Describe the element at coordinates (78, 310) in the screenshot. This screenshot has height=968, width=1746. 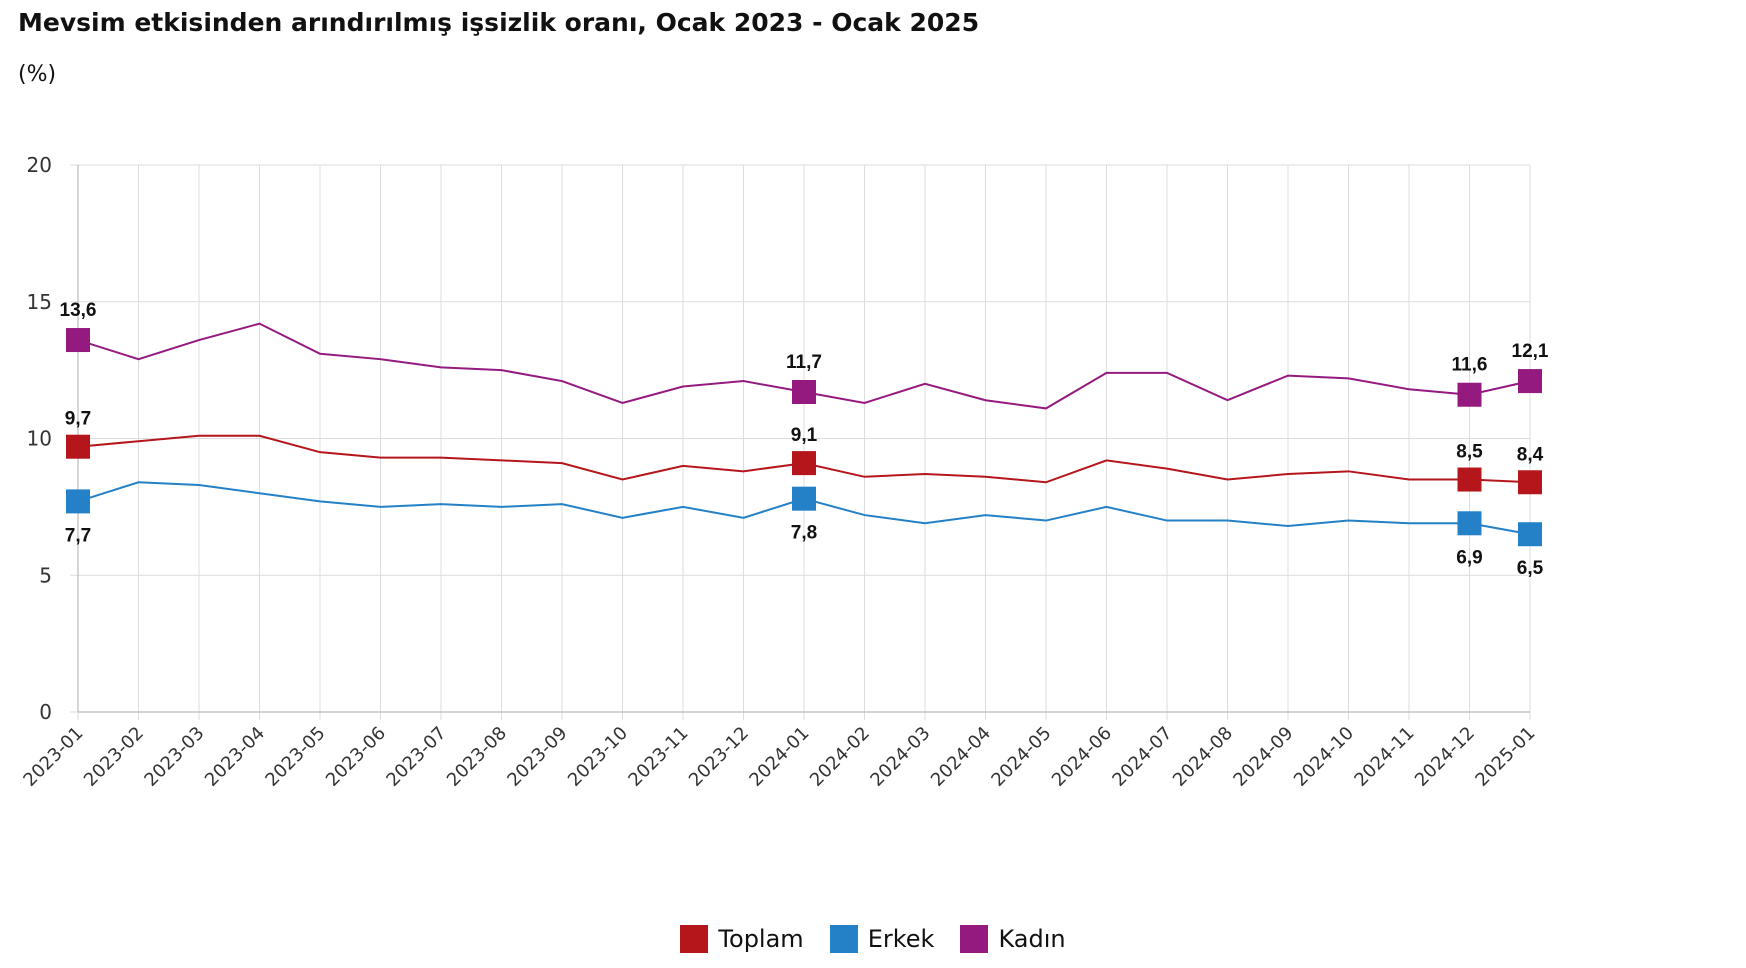
I see `data-label: 13,6` at that location.